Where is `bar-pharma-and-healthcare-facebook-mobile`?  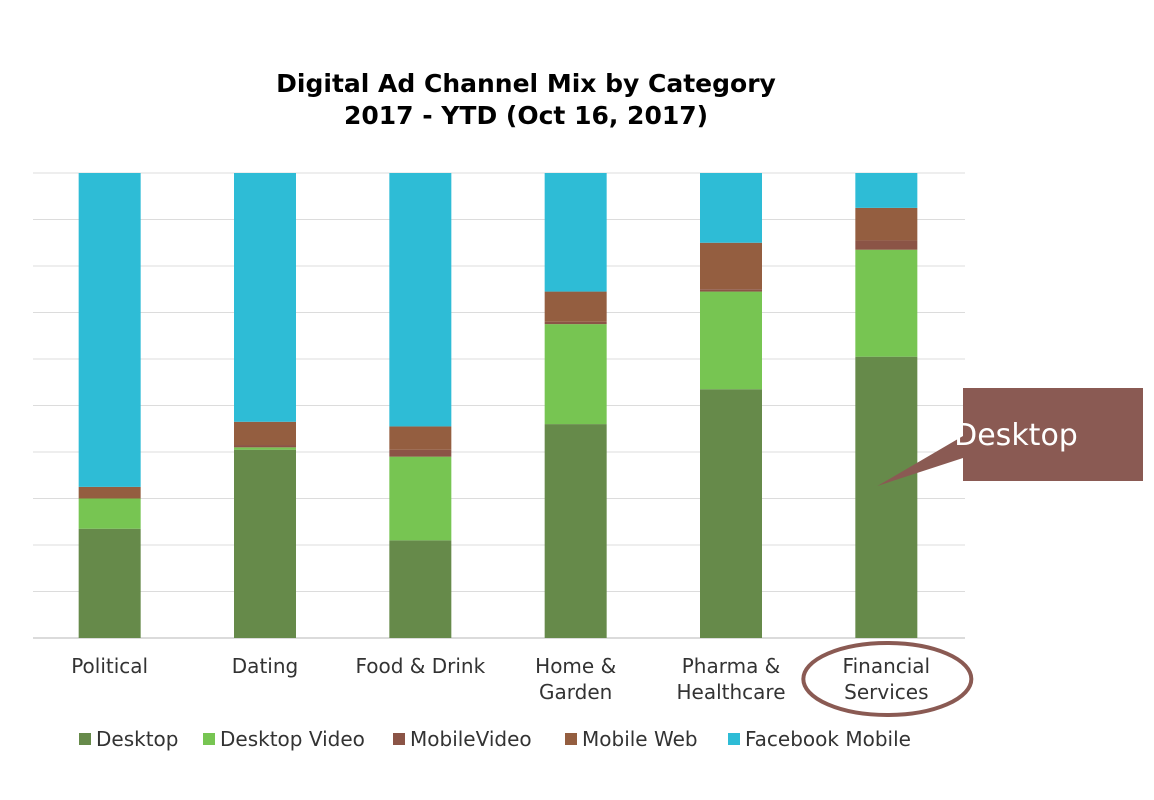
bar-pharma-and-healthcare-facebook-mobile is located at coordinates (731, 208).